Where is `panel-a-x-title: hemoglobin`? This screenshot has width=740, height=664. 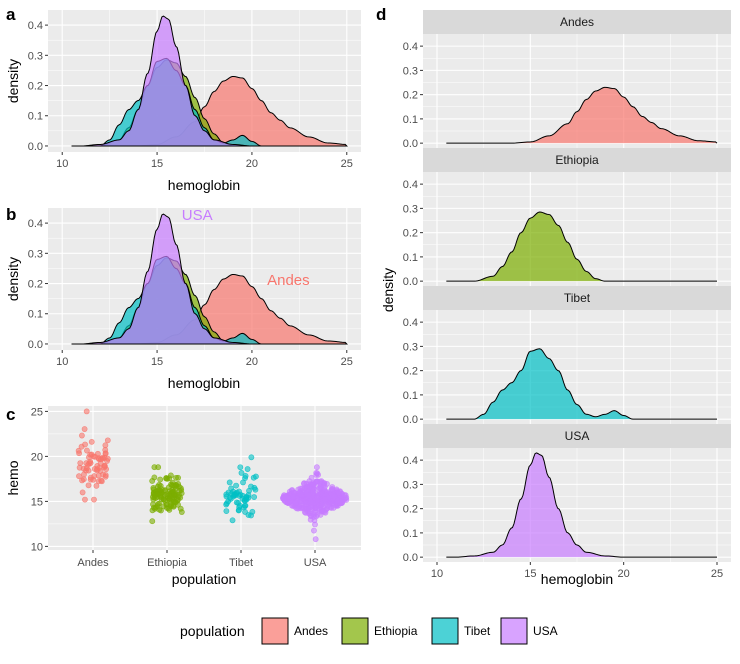 panel-a-x-title: hemoglobin is located at coordinates (204, 185).